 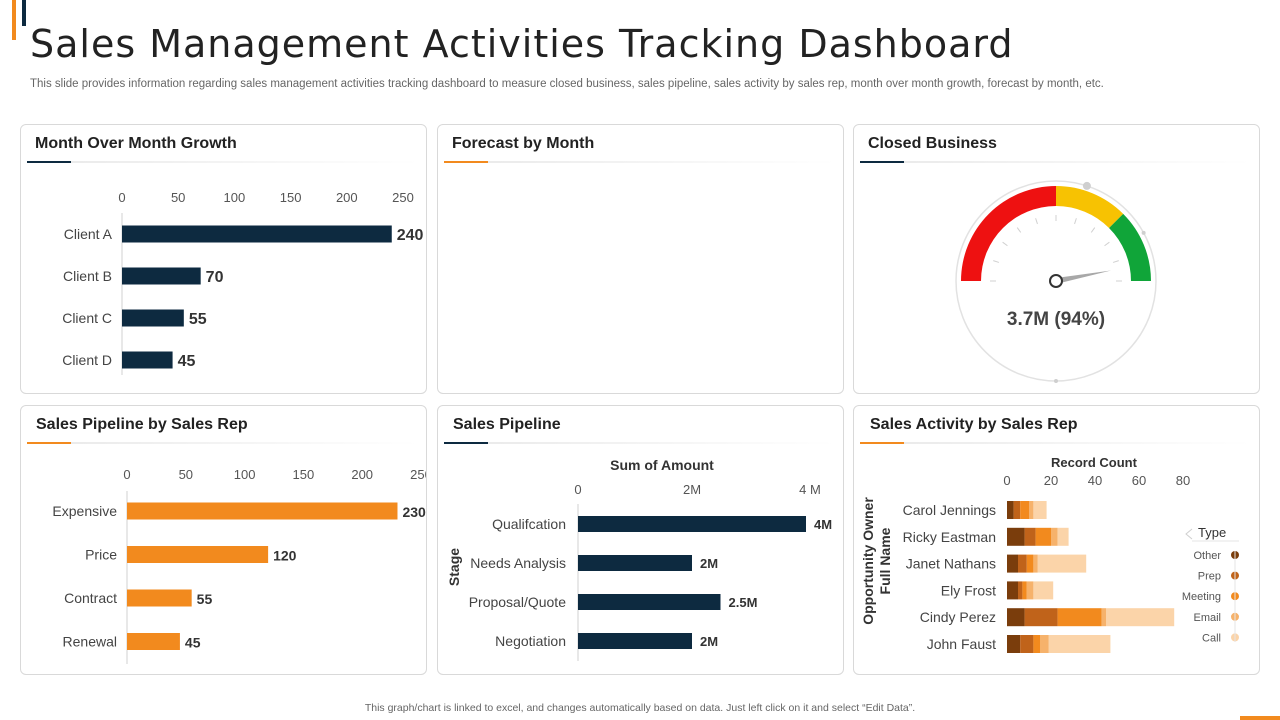 I want to click on title-accent-navy, so click(x=24, y=13).